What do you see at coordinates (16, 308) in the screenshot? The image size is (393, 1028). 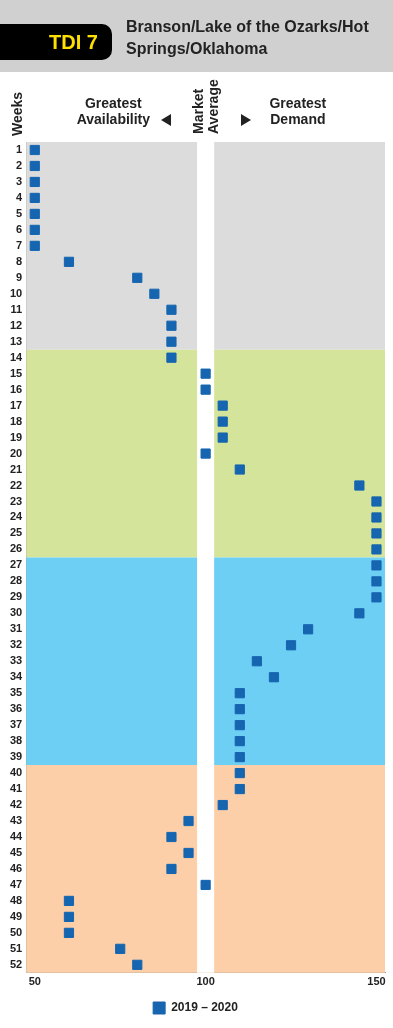 I see `y-tick-label: 11` at bounding box center [16, 308].